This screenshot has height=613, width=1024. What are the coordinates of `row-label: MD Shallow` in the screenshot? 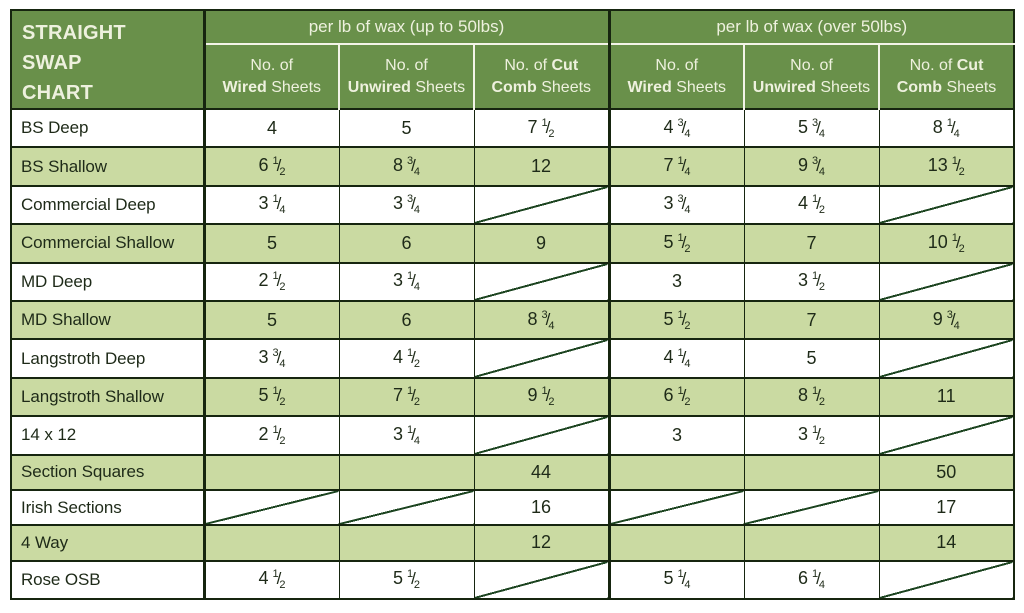 It's located at (108, 320).